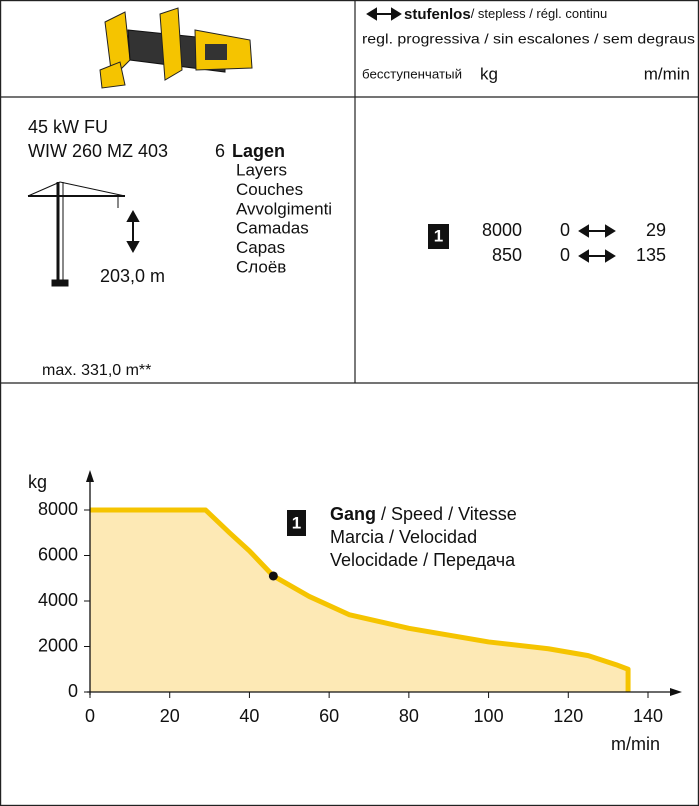  What do you see at coordinates (258, 151) in the screenshot?
I see `layers-label: Lagen` at bounding box center [258, 151].